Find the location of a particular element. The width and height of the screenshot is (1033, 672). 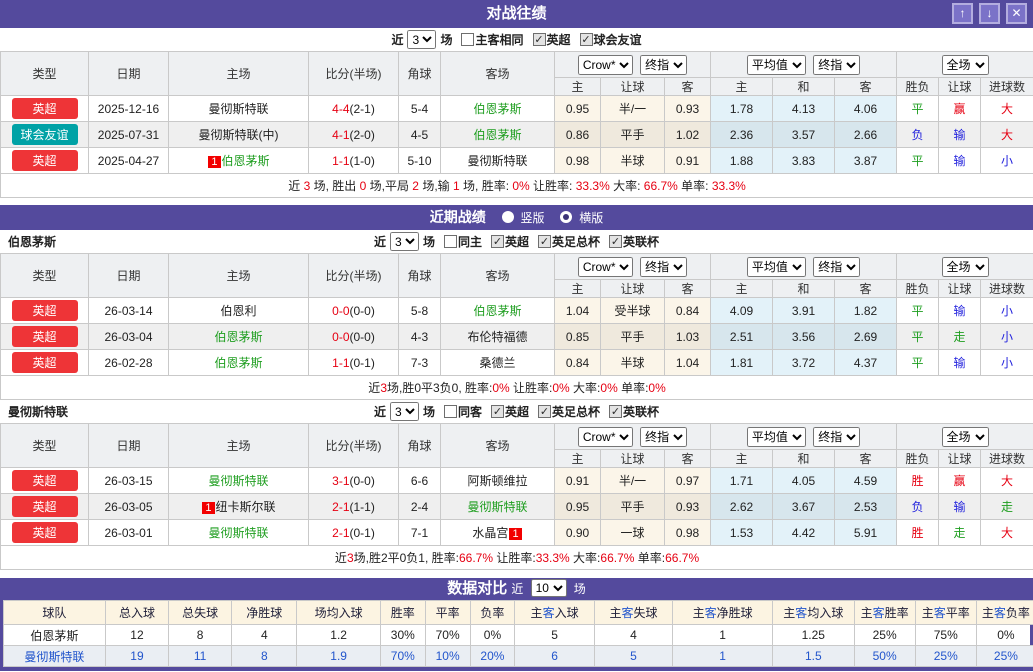

h2h-count-select: 3 is located at coordinates (422, 39).